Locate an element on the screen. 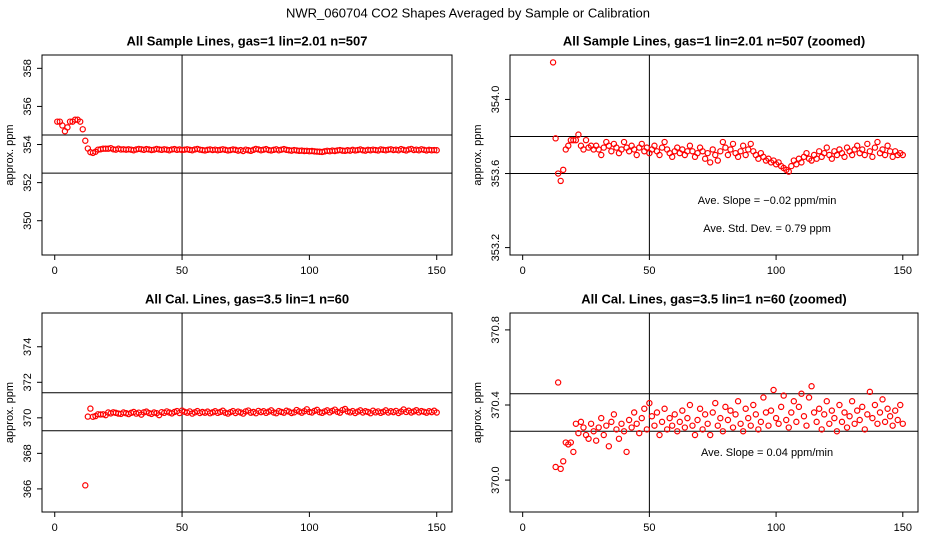  y-tick-label: 358 is located at coordinates (28, 68).